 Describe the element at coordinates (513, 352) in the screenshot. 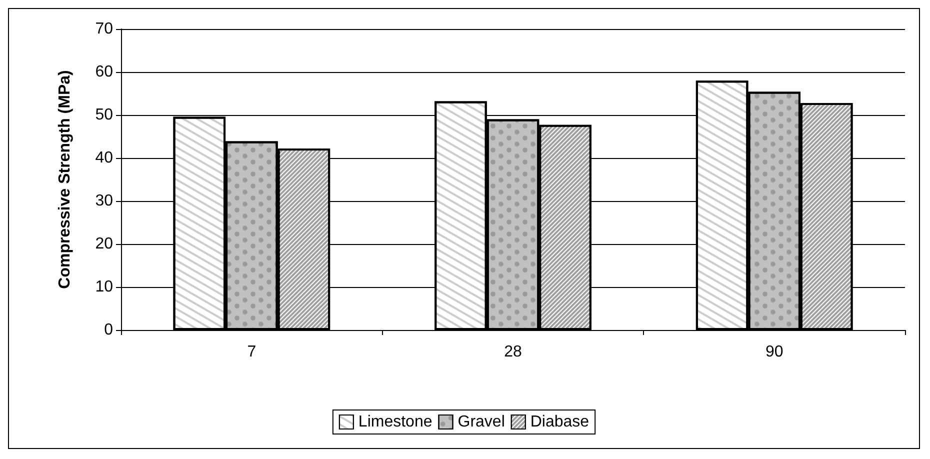

I see `x-tick-label: 28` at that location.